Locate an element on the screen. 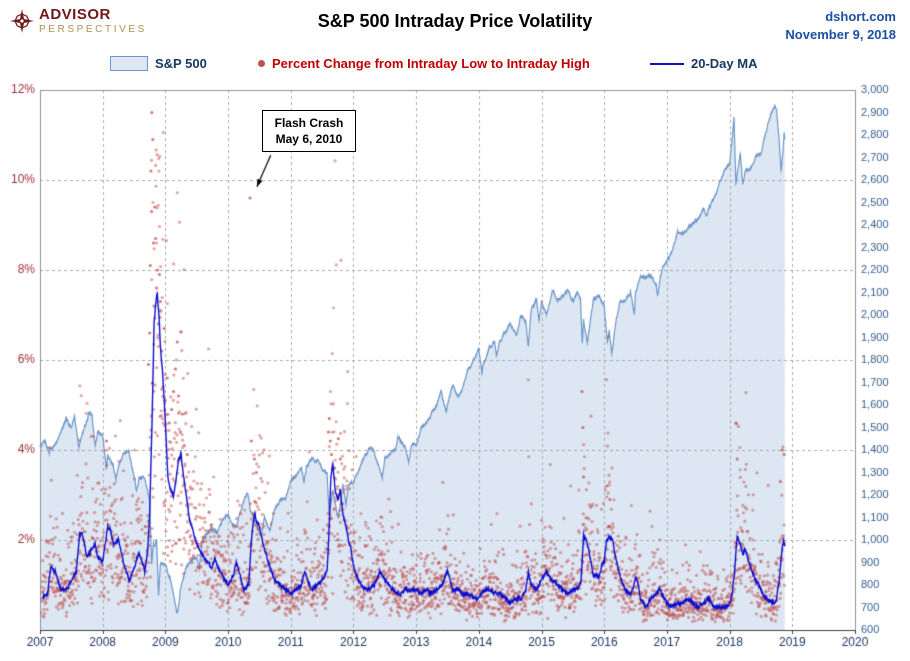  advisor-perspectives-logo: ADVISOR PERSPECTIVES is located at coordinates (78, 21).